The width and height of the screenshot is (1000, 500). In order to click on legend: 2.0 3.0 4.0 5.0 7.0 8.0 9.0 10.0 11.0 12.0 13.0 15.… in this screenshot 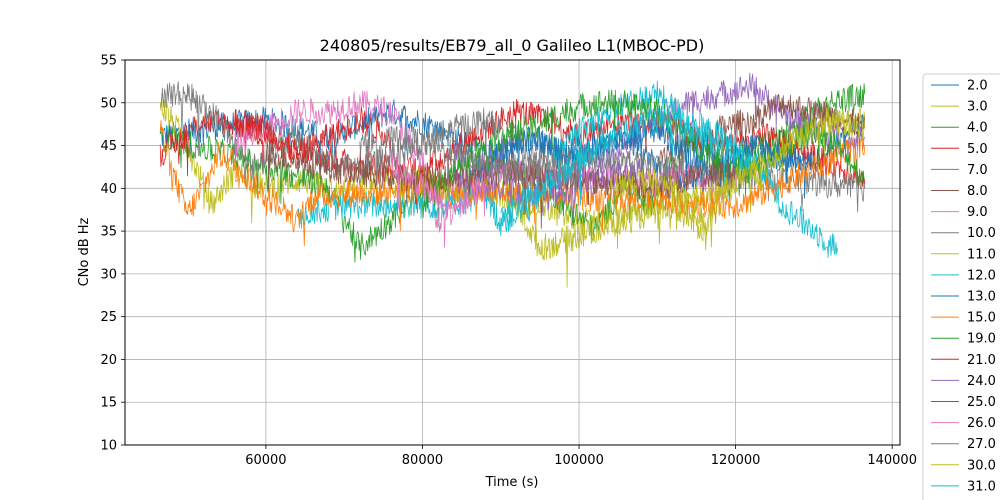, I will do `click(961, 286)`.